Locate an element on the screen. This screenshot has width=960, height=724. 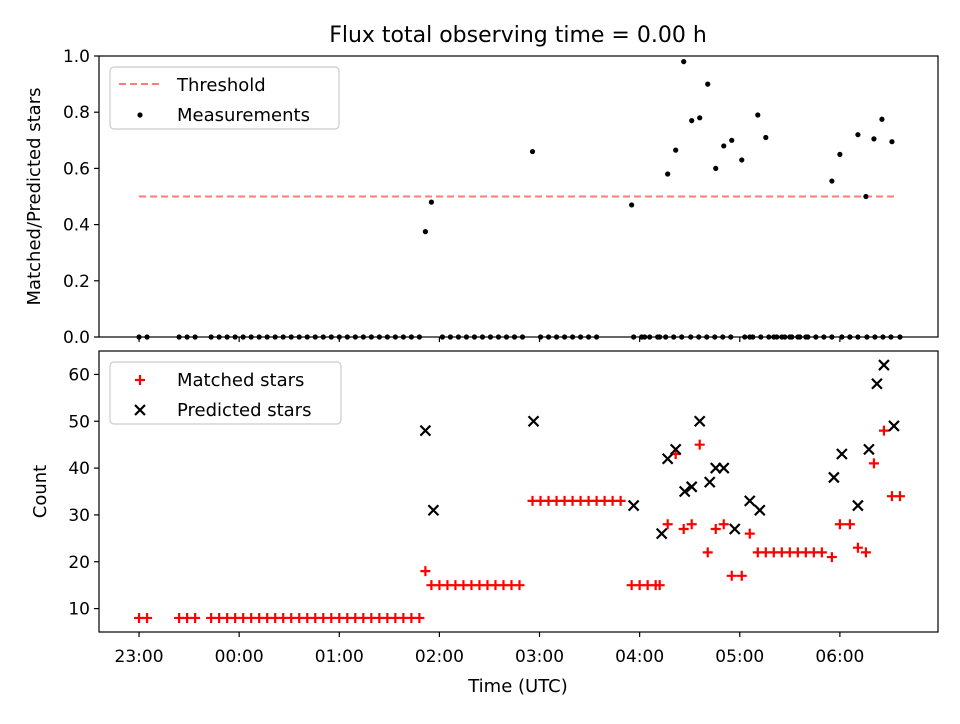
y-tick-label: 40 is located at coordinates (79, 469).